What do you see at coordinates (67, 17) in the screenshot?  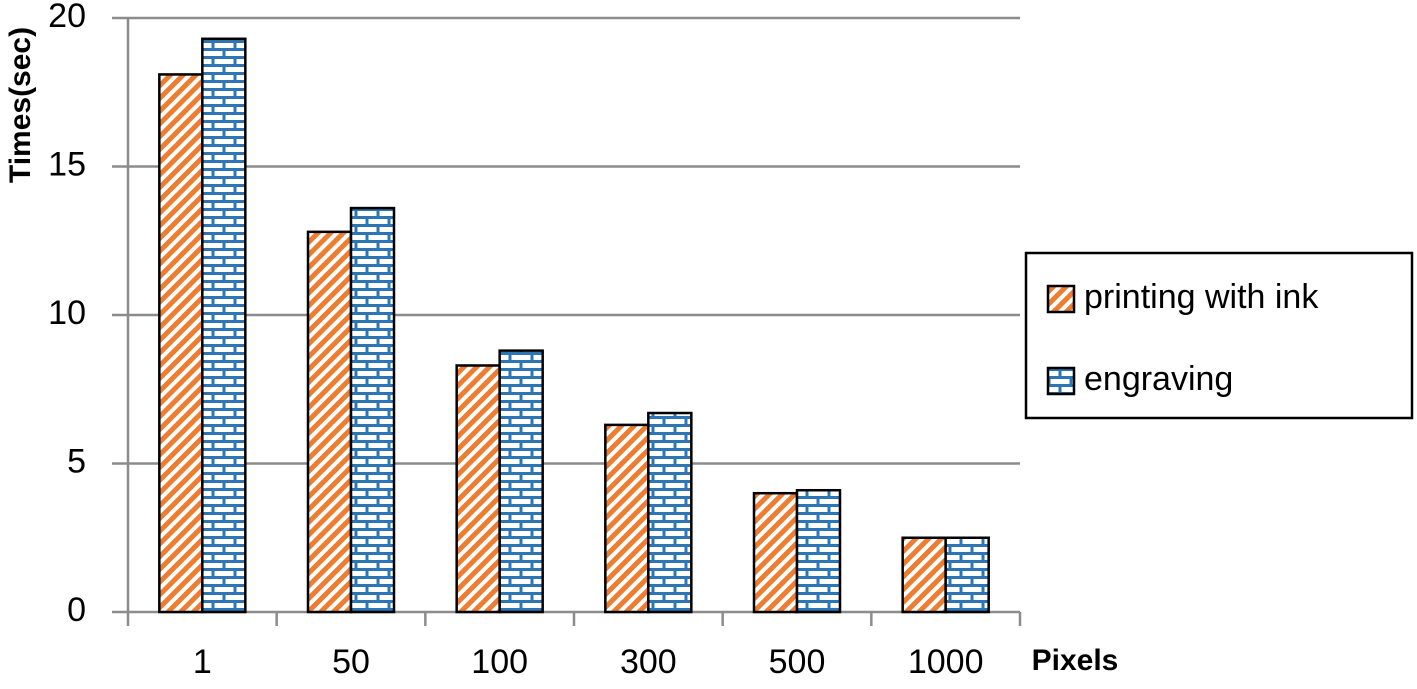 I see `y-tick-label: 20` at bounding box center [67, 17].